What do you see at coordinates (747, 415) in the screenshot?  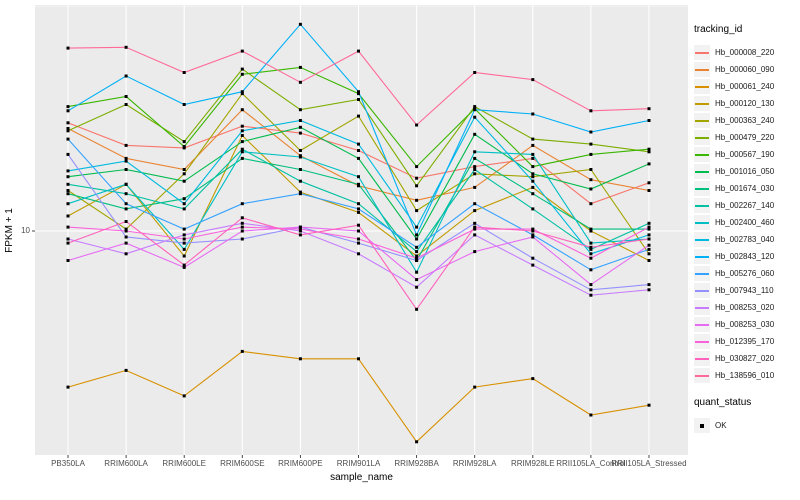 I see `legend-quant-status-block: quant_status OK` at bounding box center [747, 415].